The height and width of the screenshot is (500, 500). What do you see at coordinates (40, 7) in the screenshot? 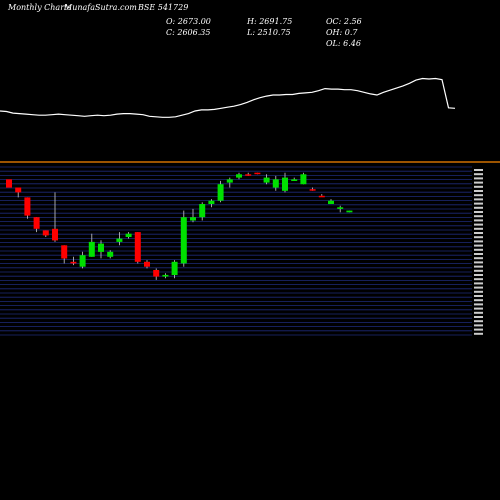
I see `chart-period-label: Monthly Charts` at bounding box center [40, 7].